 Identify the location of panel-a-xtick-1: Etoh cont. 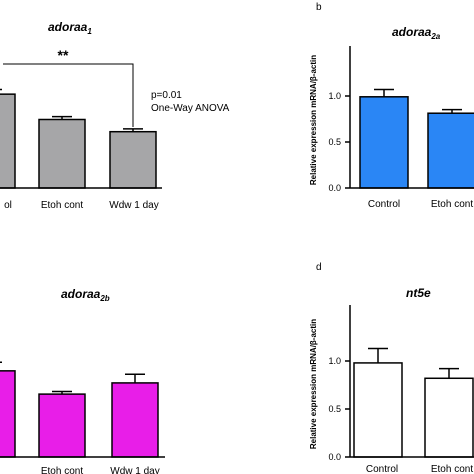
(62, 205).